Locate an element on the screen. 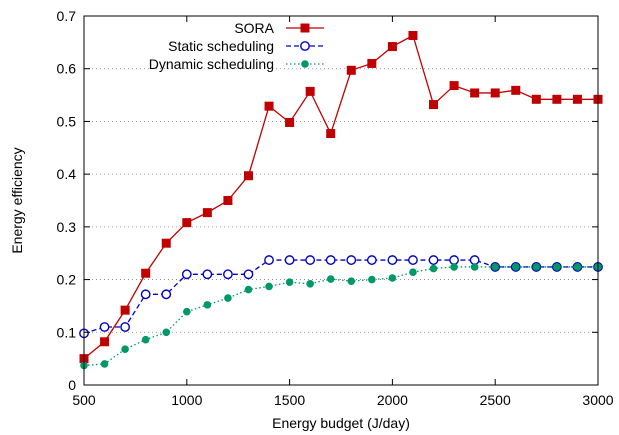  legend: SORA Static scheduling Dynamic scheduling is located at coordinates (236, 46).